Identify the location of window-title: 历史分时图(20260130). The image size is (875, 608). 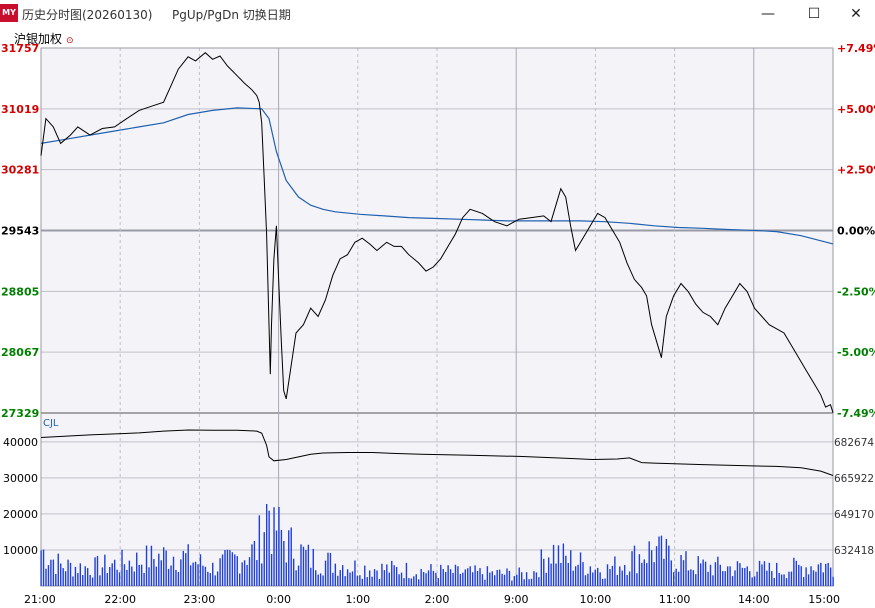
(87, 15).